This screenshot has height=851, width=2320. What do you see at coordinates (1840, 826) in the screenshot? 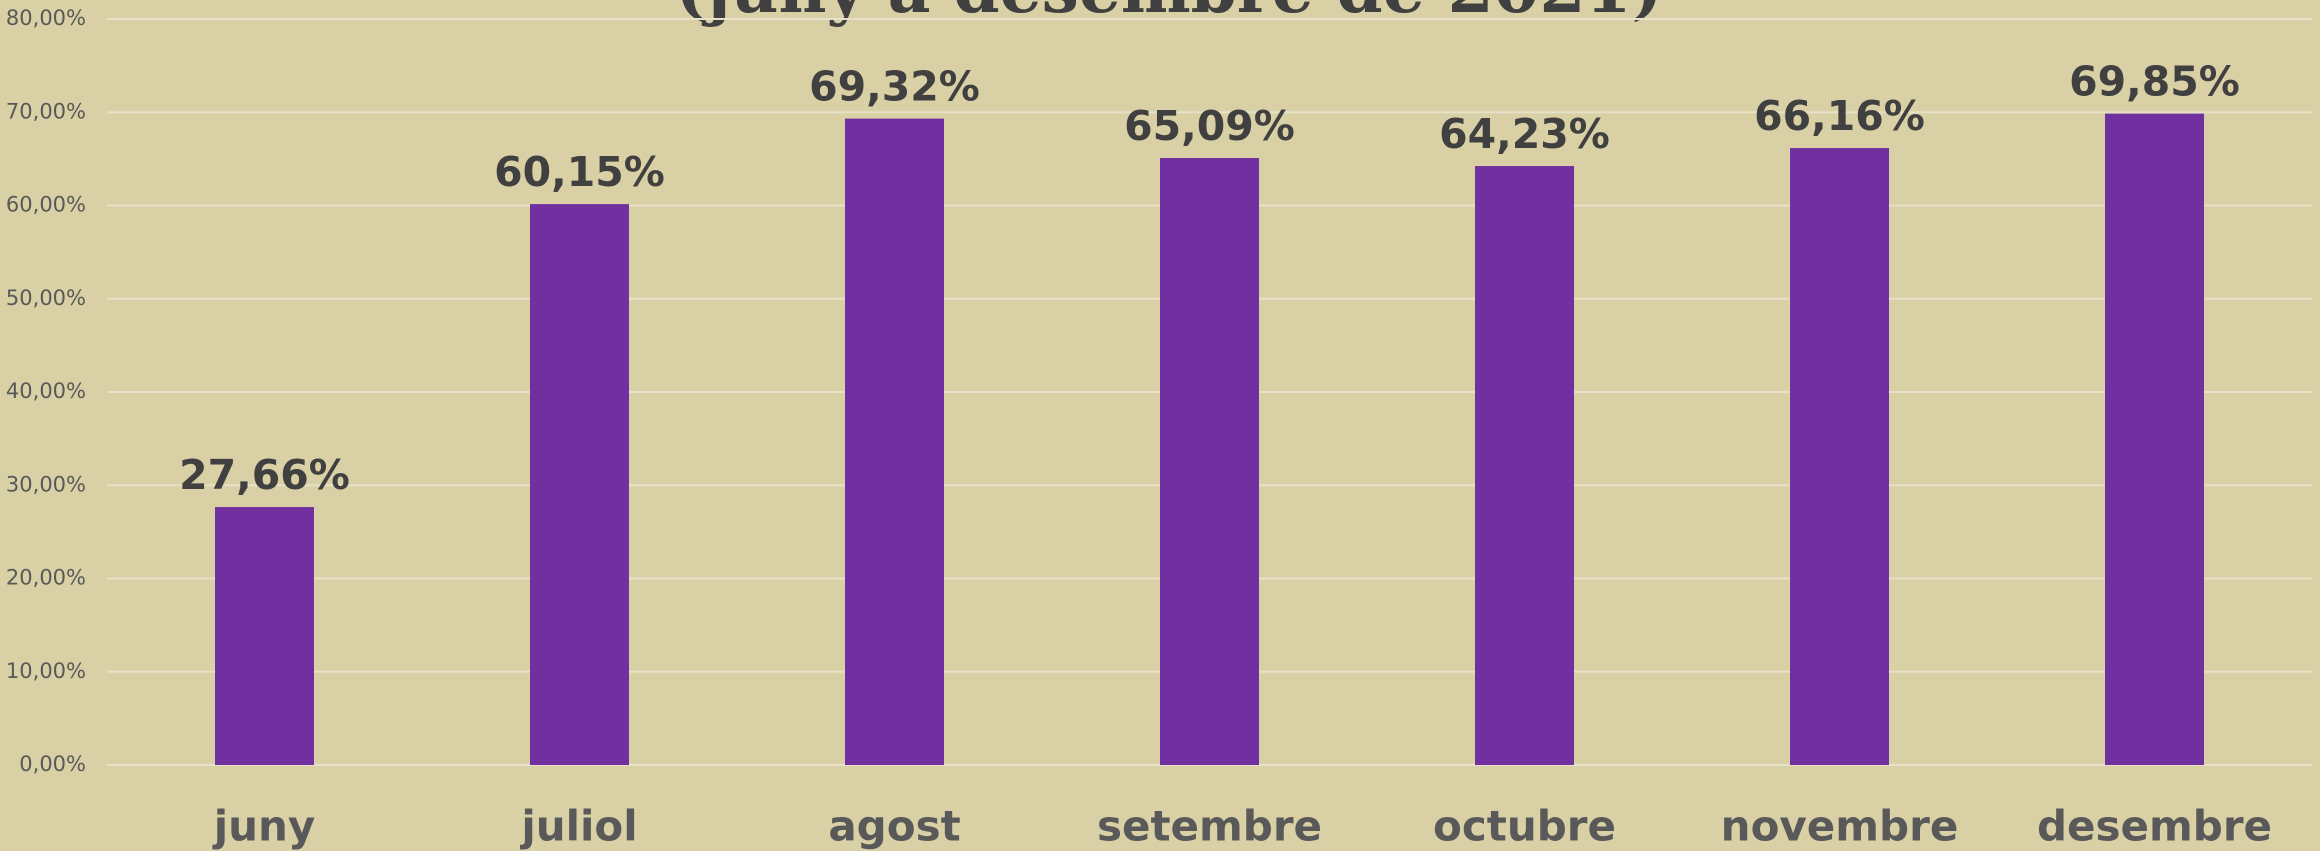
I see `x-tick-label: novembre` at bounding box center [1840, 826].